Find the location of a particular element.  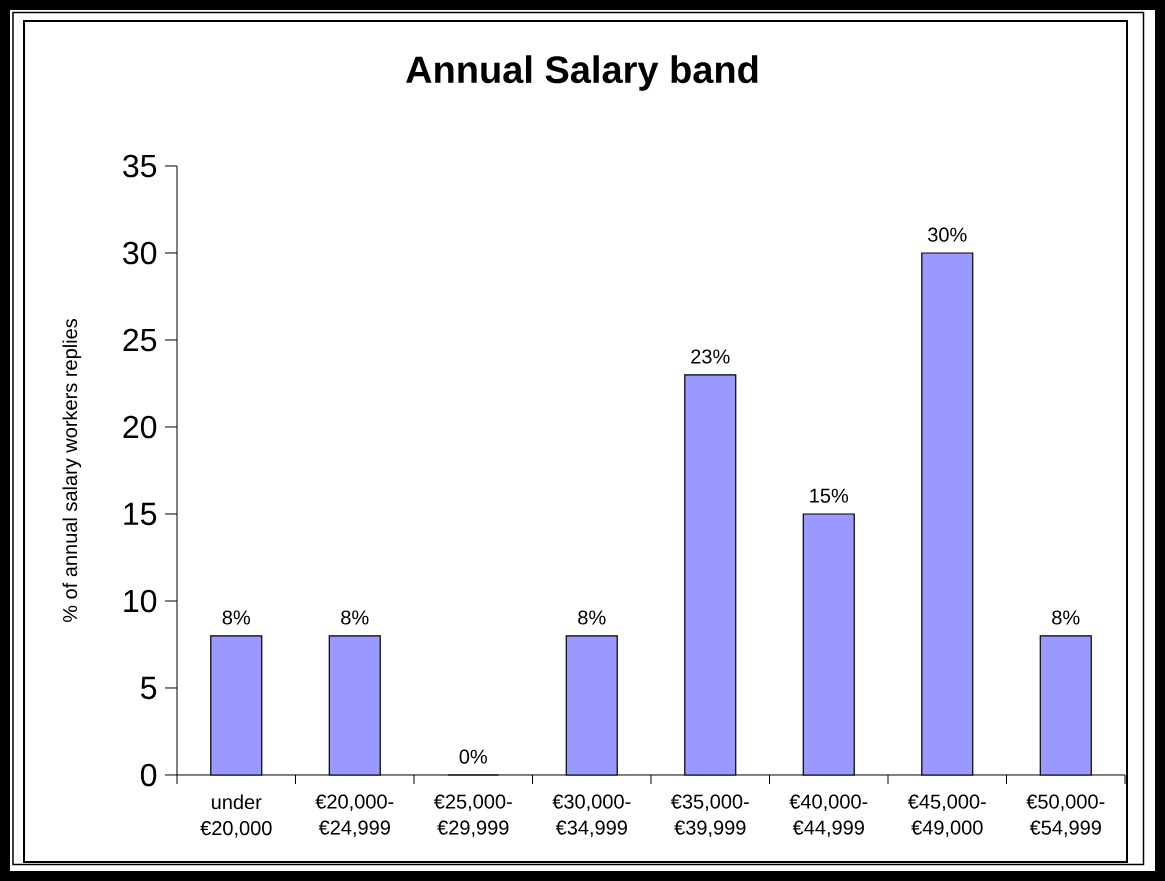

x-tick-label: €30,000-€34,999 is located at coordinates (591, 816).